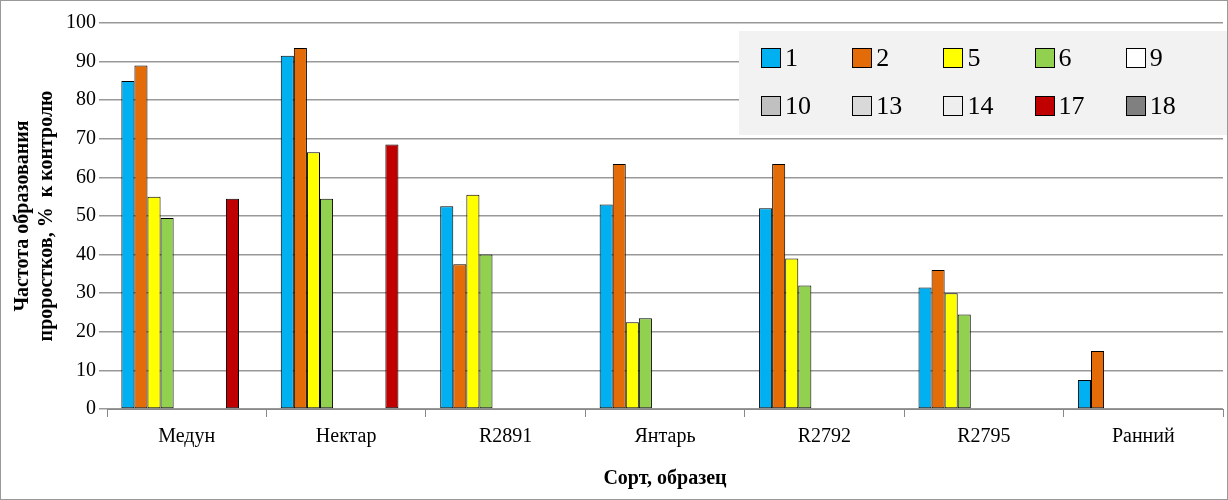 This screenshot has width=1228, height=500. What do you see at coordinates (81, 21) in the screenshot?
I see `y-tick-label: 100` at bounding box center [81, 21].